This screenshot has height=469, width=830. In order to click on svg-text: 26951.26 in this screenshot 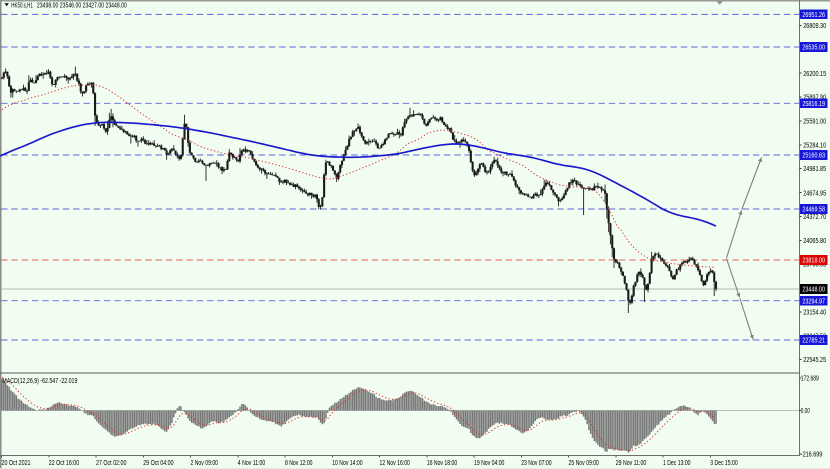, I will do `click(813, 15)`.